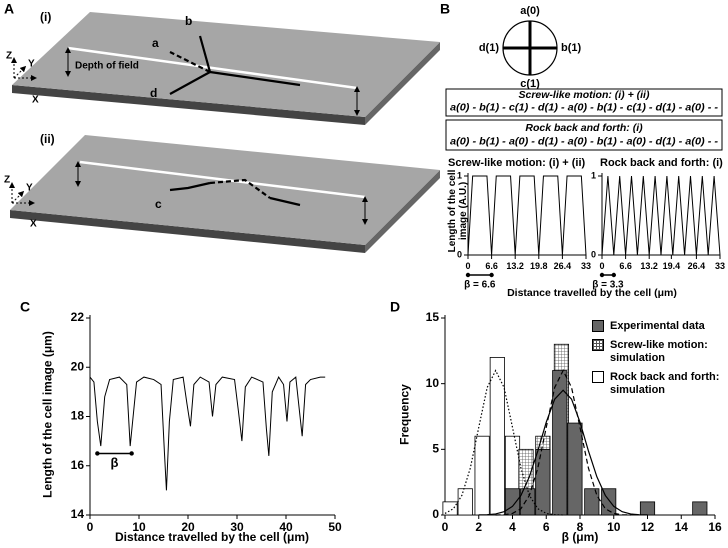 This screenshot has width=728, height=548. Describe the element at coordinates (78, 465) in the screenshot. I see `y-tick-label: 16` at that location.